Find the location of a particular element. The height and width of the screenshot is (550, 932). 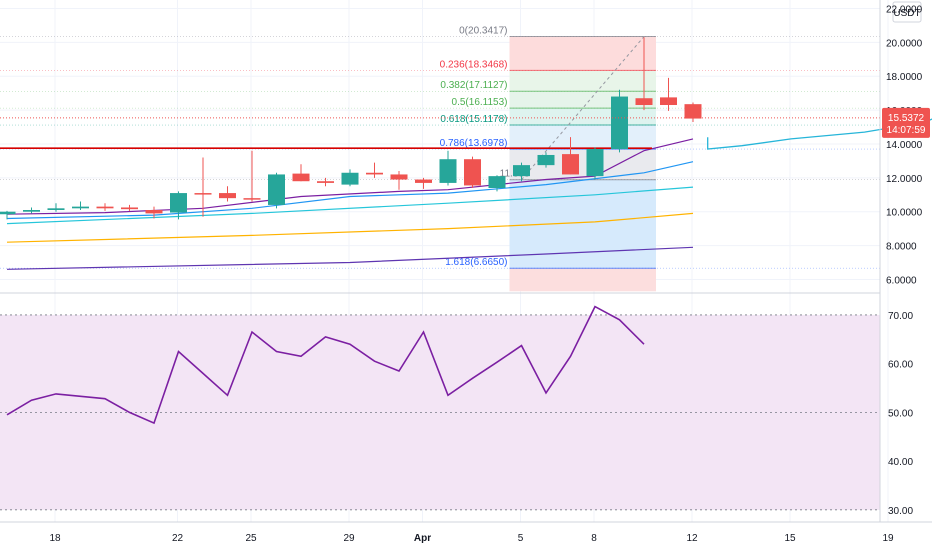

price-tick-label: 6.0000 is located at coordinates (901, 280).